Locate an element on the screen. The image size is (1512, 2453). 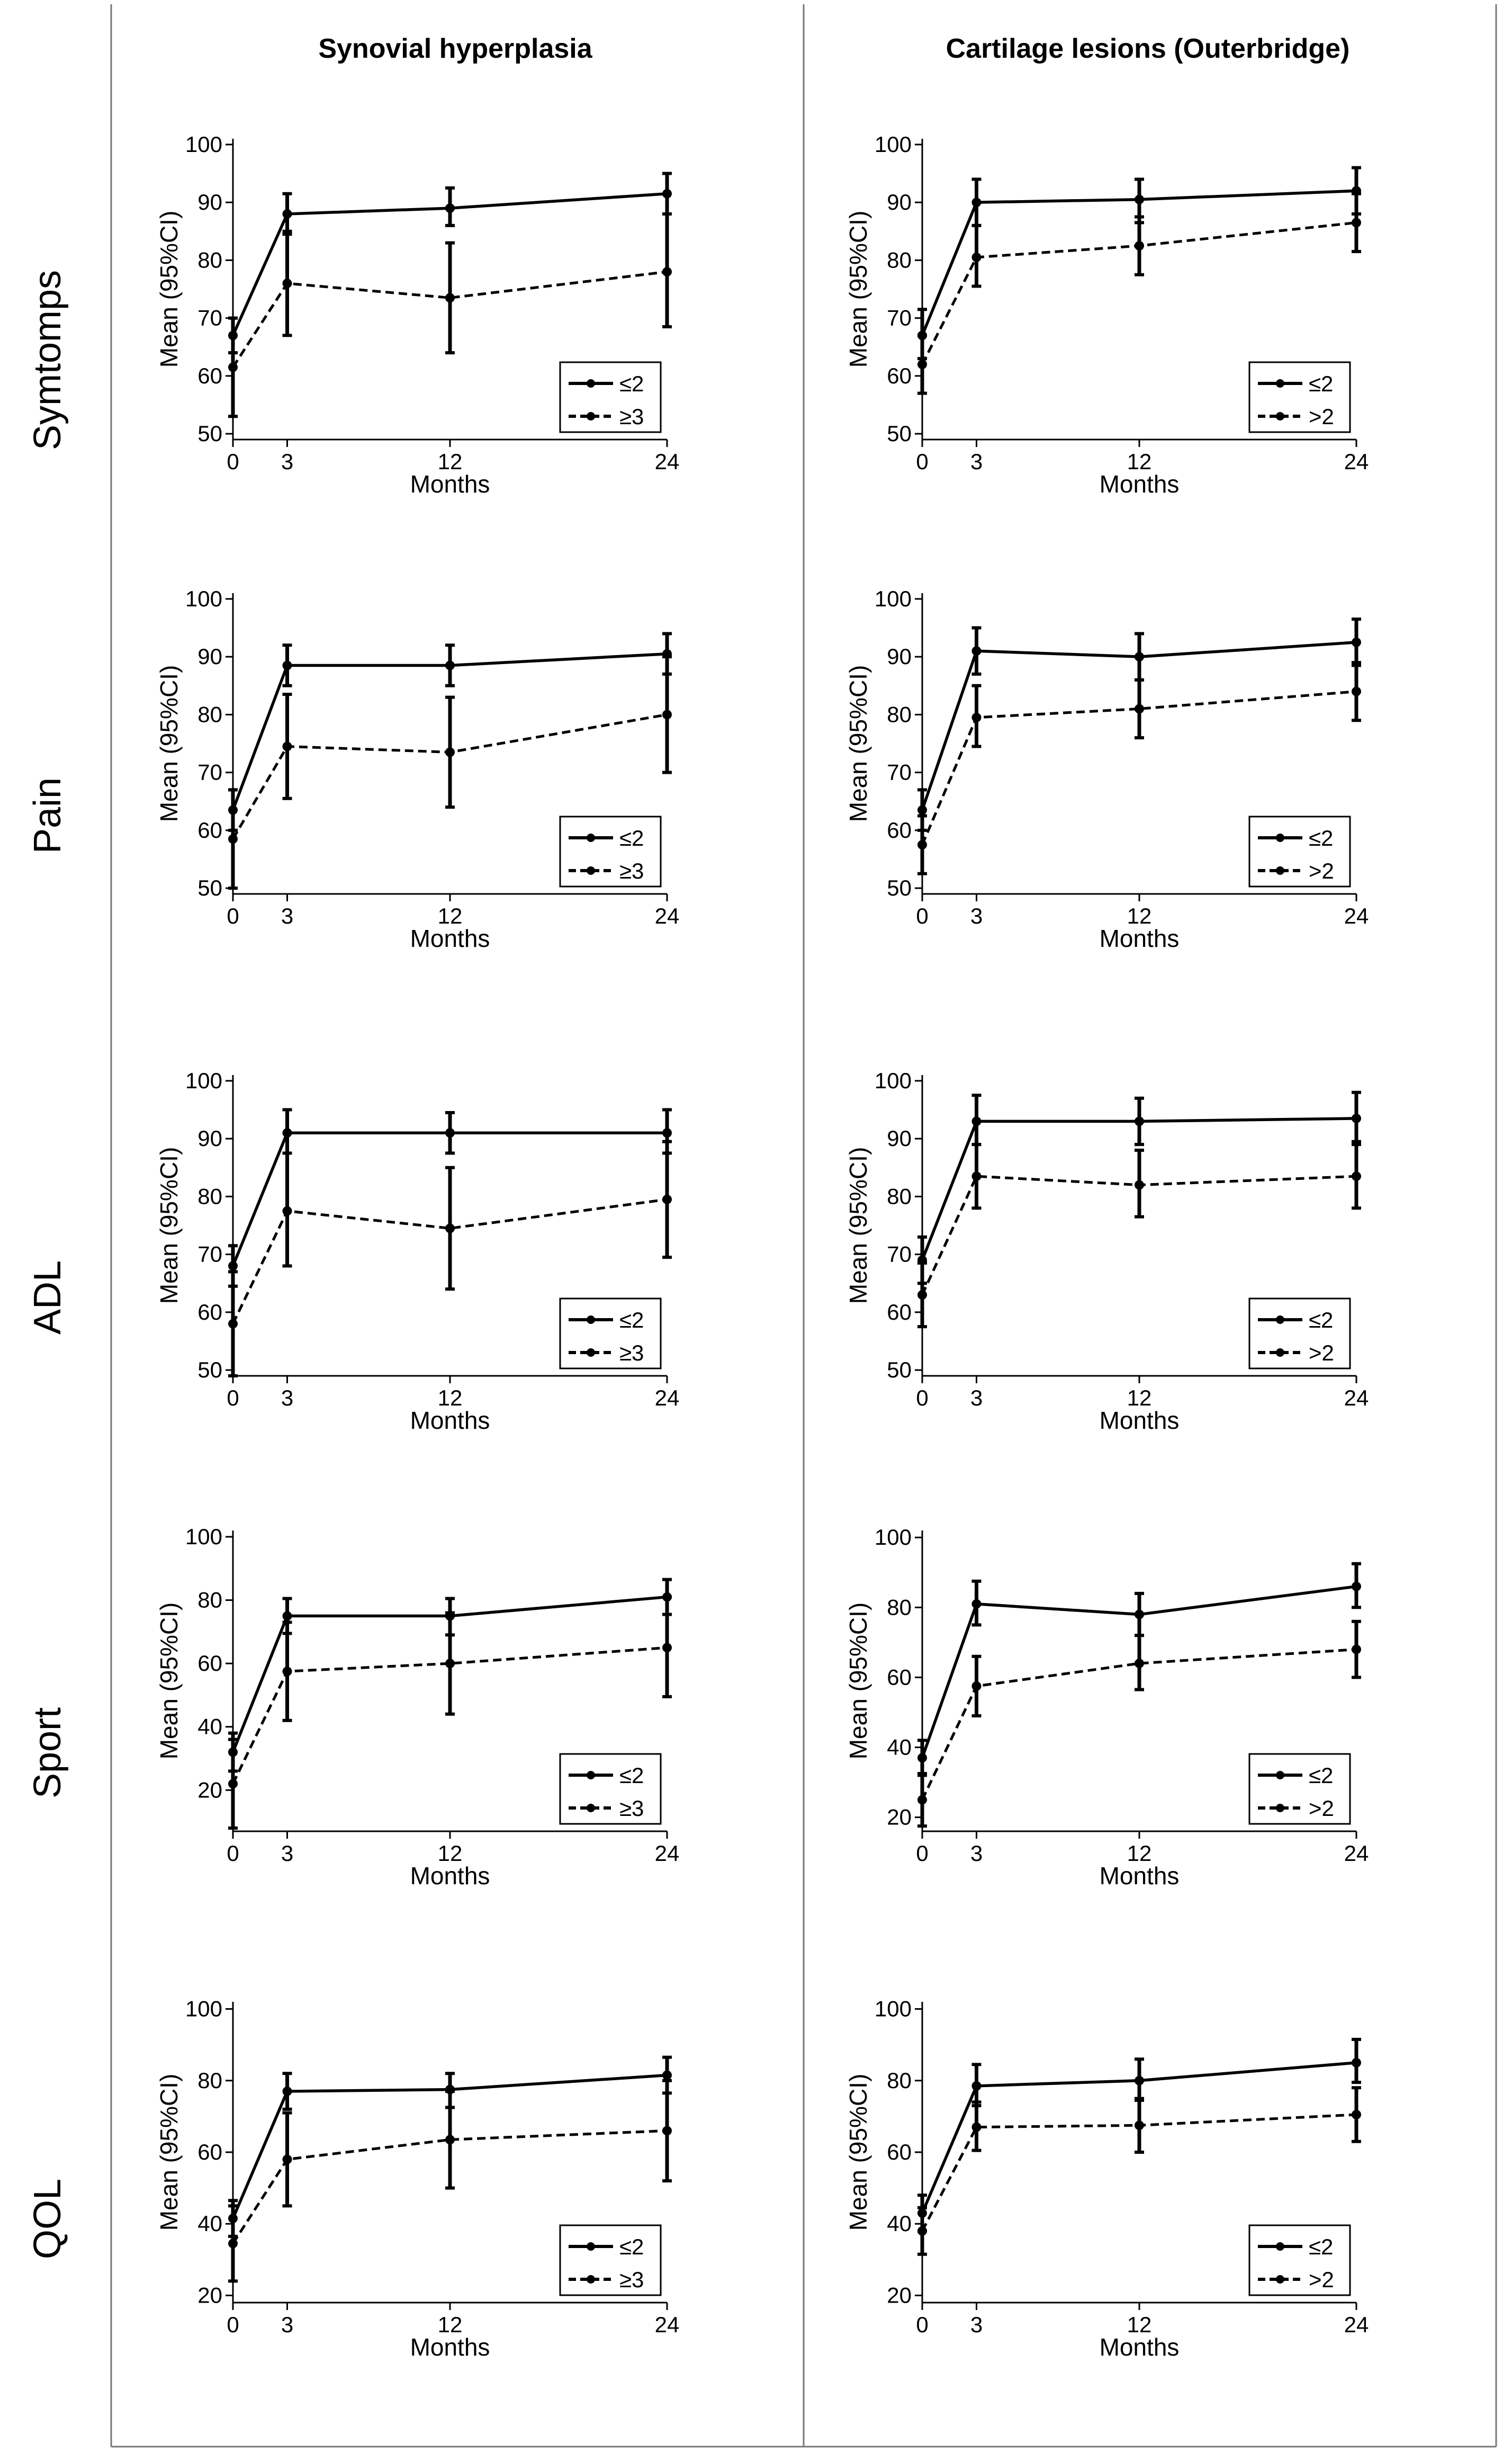
chart-panel-10: 20 40 60 80 100 0 3 12 24 Months Mean (95%CI) ≤2 >2 is located at coordinates (1106, 2179).